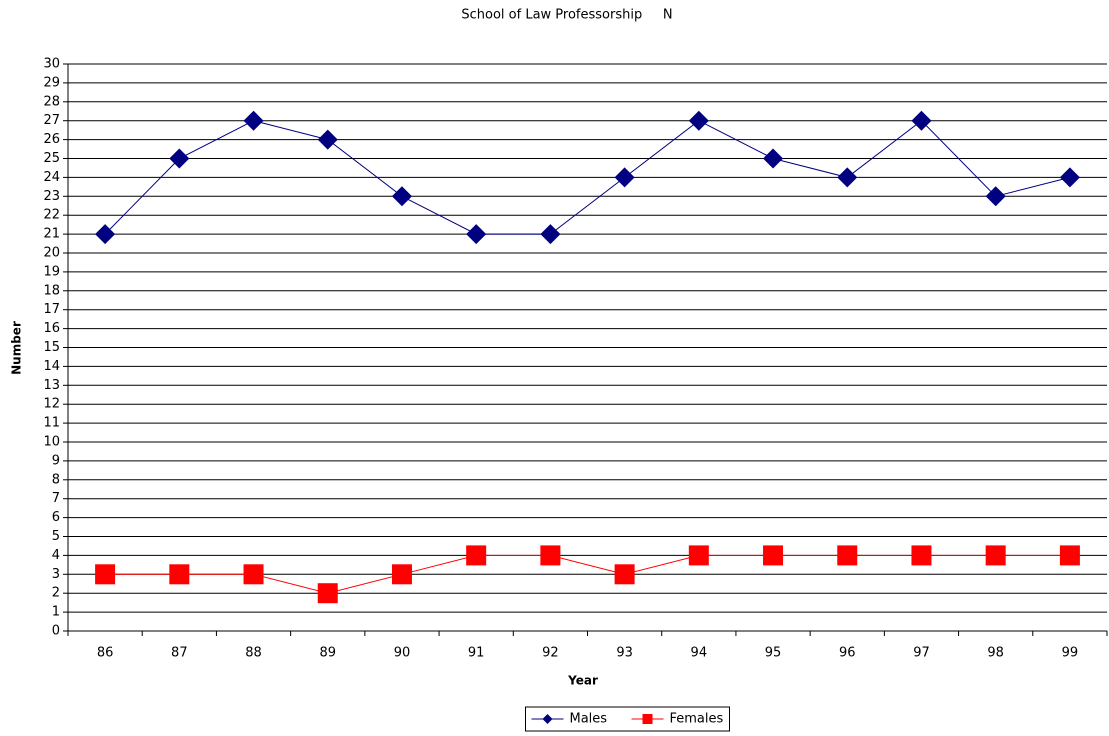 The height and width of the screenshot is (736, 1109). I want to click on x-tick-label: 86, so click(105, 653).